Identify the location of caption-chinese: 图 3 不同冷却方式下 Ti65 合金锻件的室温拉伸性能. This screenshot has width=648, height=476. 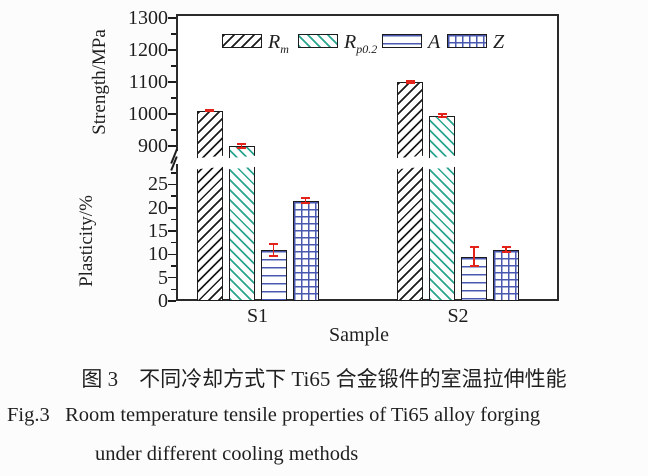
(324, 379).